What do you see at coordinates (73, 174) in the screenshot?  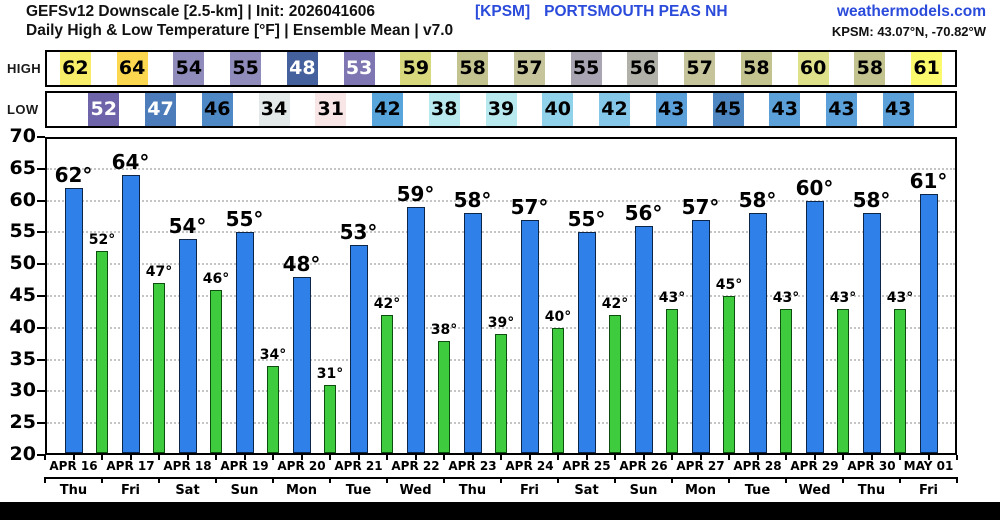 I see `high-bar-value: 62°` at bounding box center [73, 174].